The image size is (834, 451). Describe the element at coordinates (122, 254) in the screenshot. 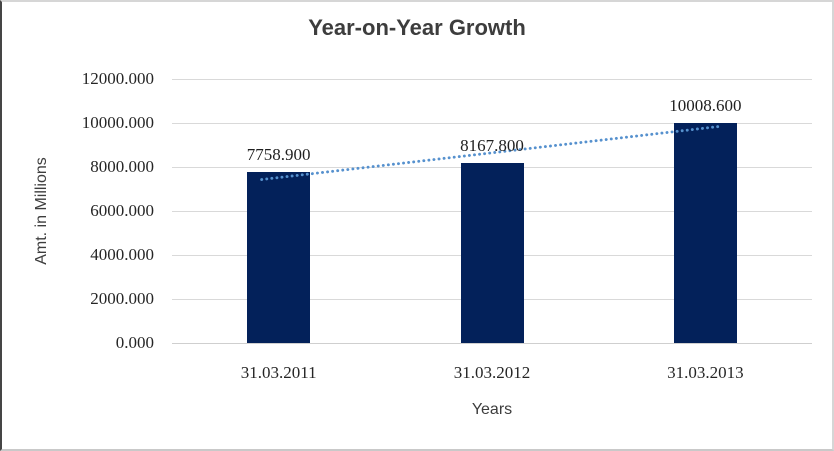

I see `y-axis-tick-label: 4000.000` at that location.